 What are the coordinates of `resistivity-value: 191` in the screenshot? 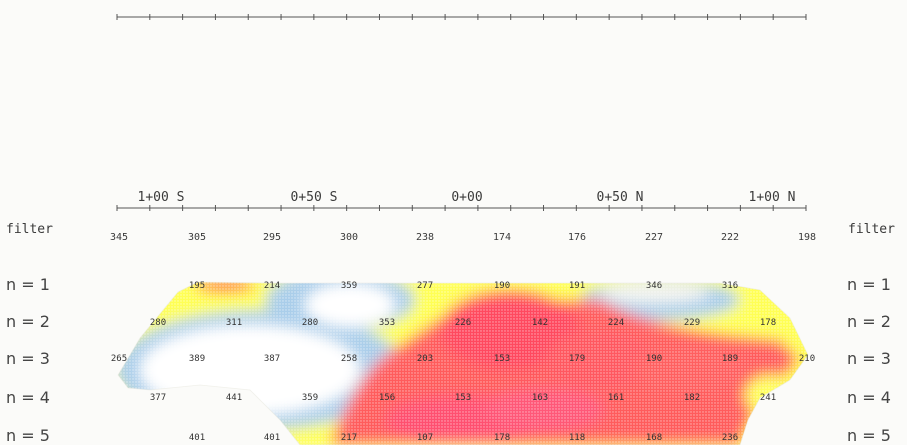 It's located at (577, 286).